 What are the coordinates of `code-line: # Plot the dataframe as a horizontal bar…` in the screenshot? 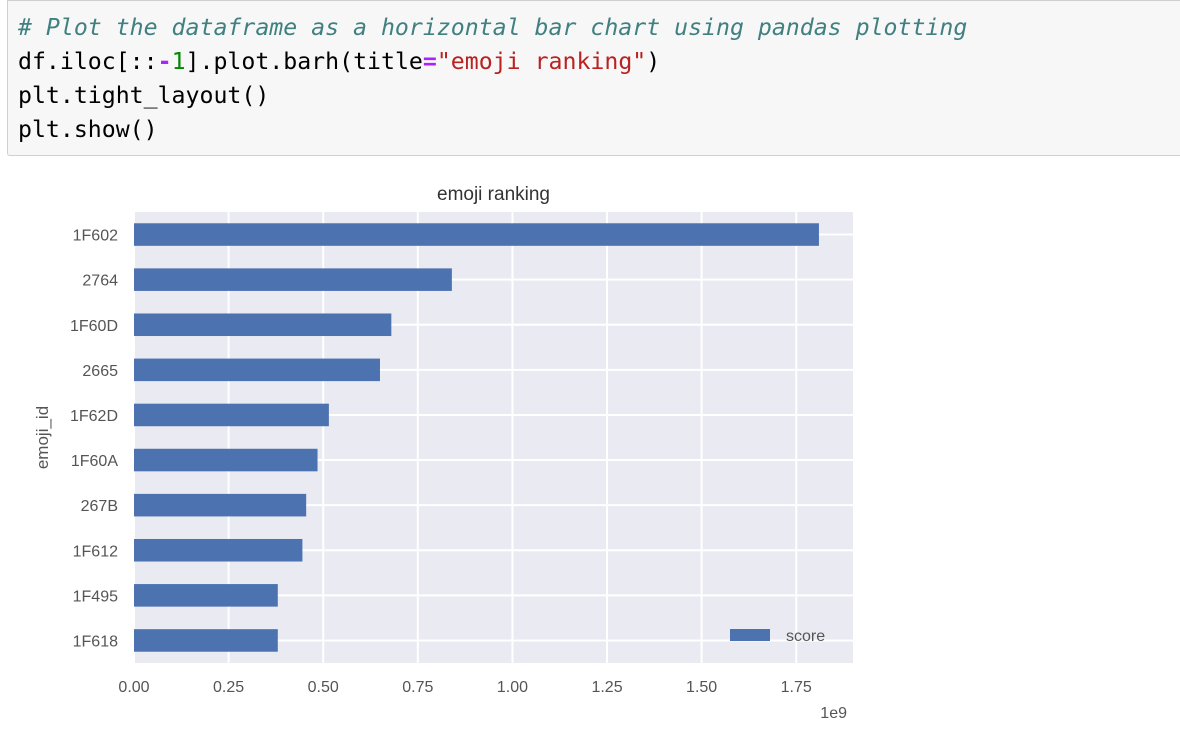 It's located at (599, 28).